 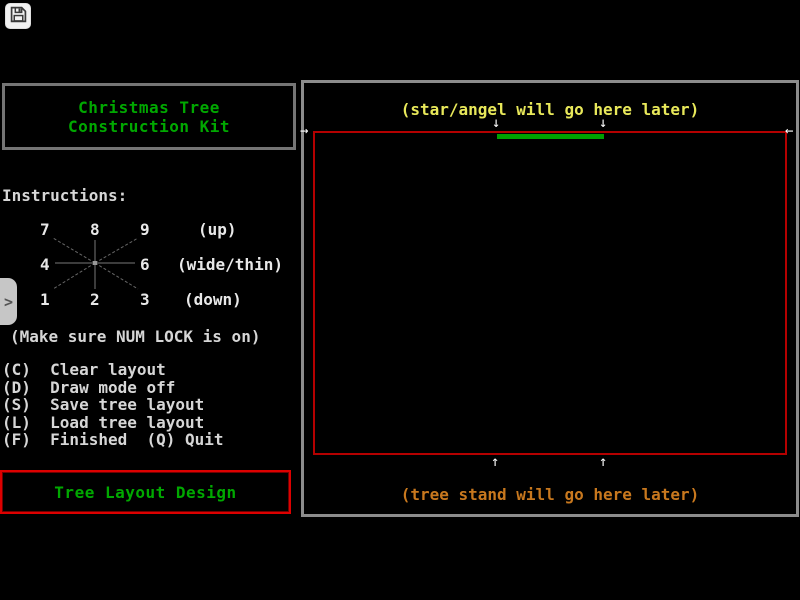 I want to click on floppy-disk-icon, so click(x=18, y=16).